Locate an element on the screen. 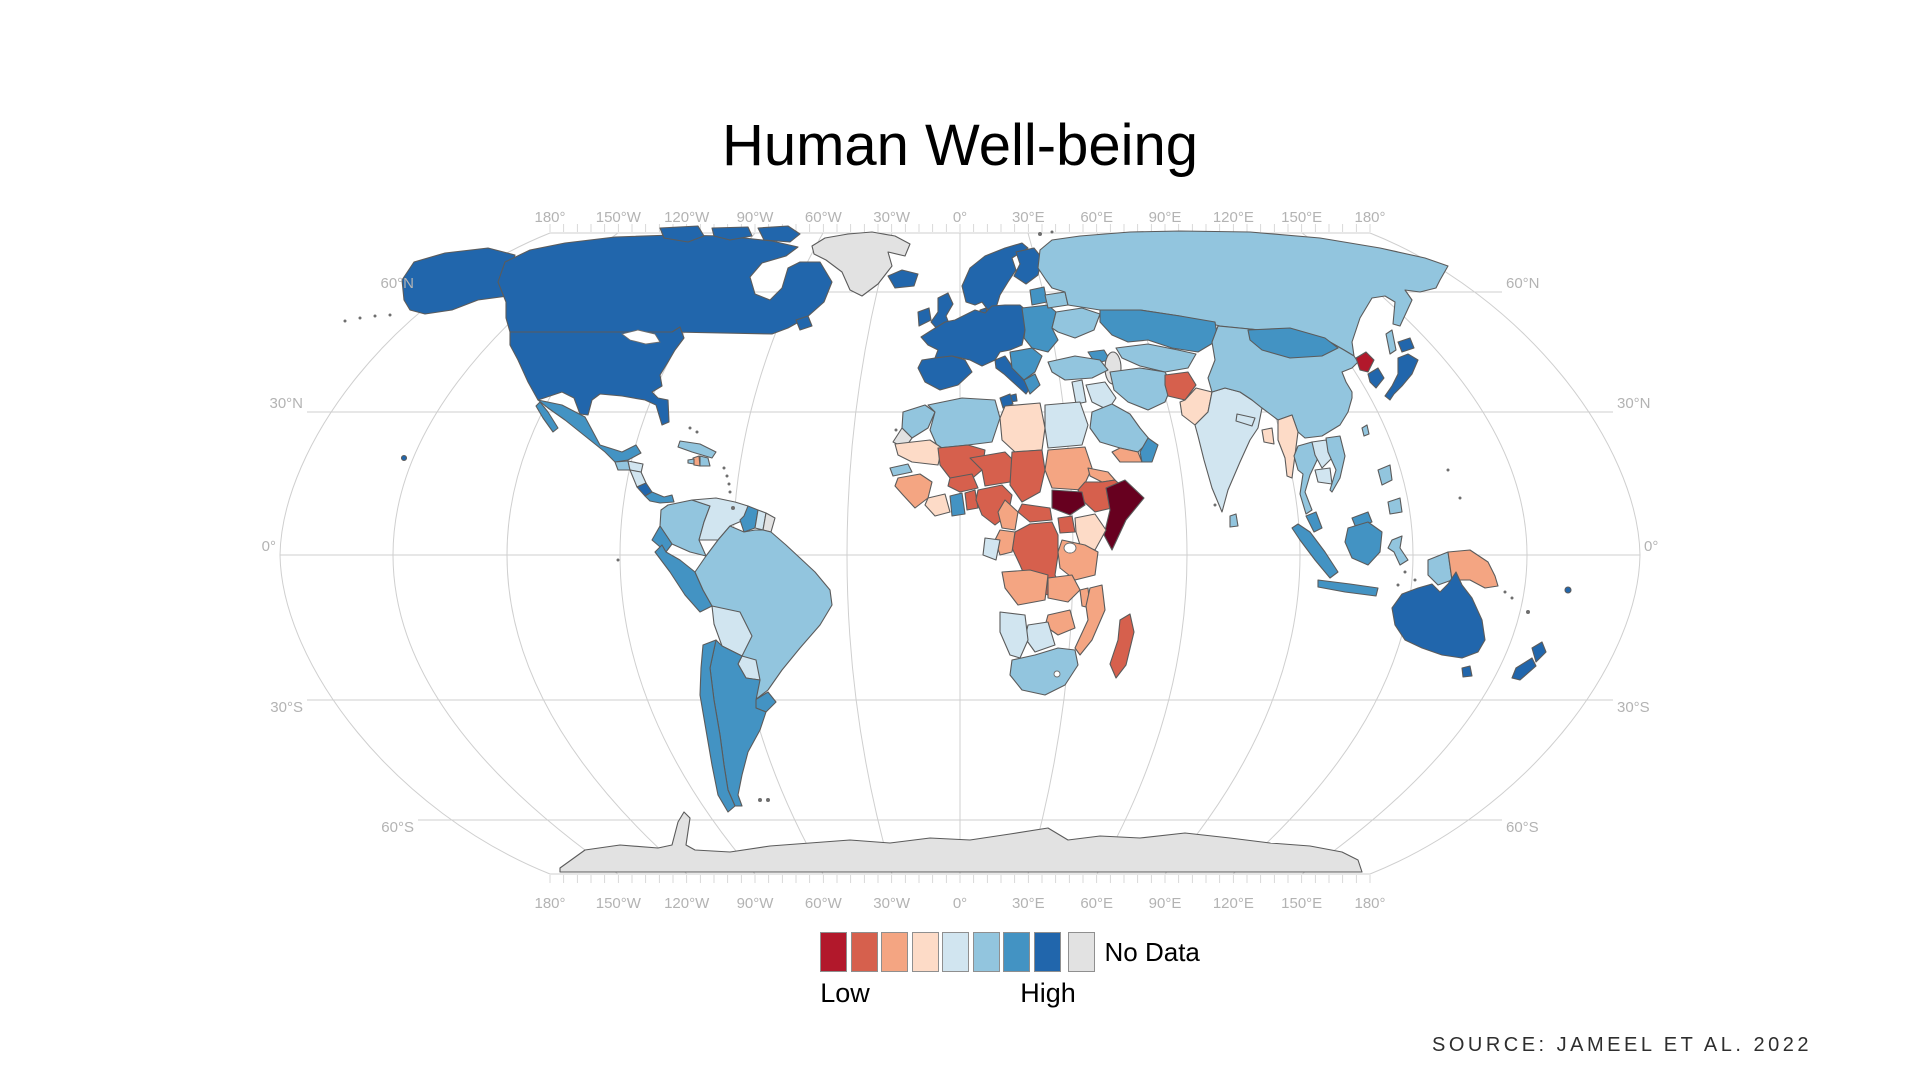 The width and height of the screenshot is (1920, 1080). region-central-asia is located at coordinates (1156, 358).